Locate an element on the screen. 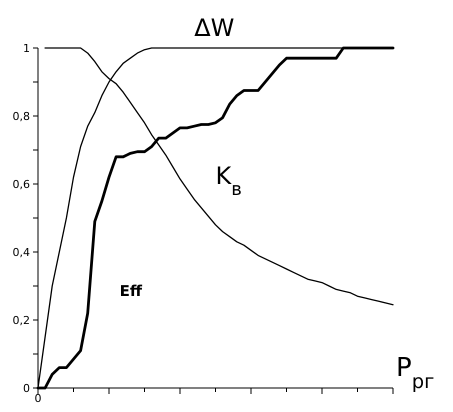 This screenshot has width=453, height=412. y-tick-label: 0,6 is located at coordinates (21, 184).